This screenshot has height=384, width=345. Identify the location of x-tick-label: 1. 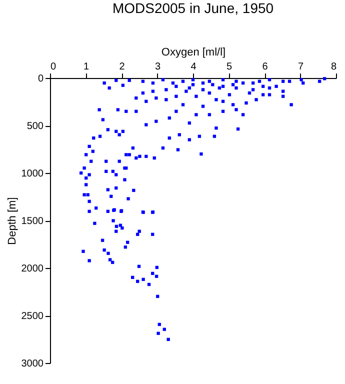
(86, 67).